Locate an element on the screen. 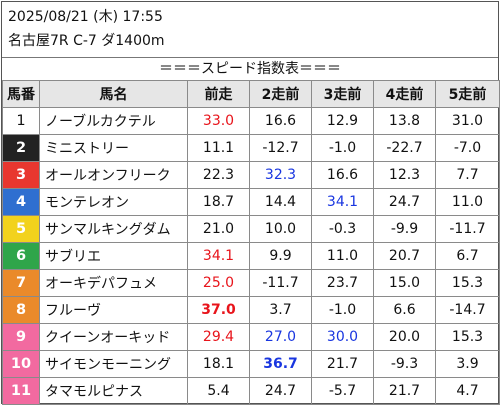  column-header-3-races-ago: 3走前 is located at coordinates (342, 94).